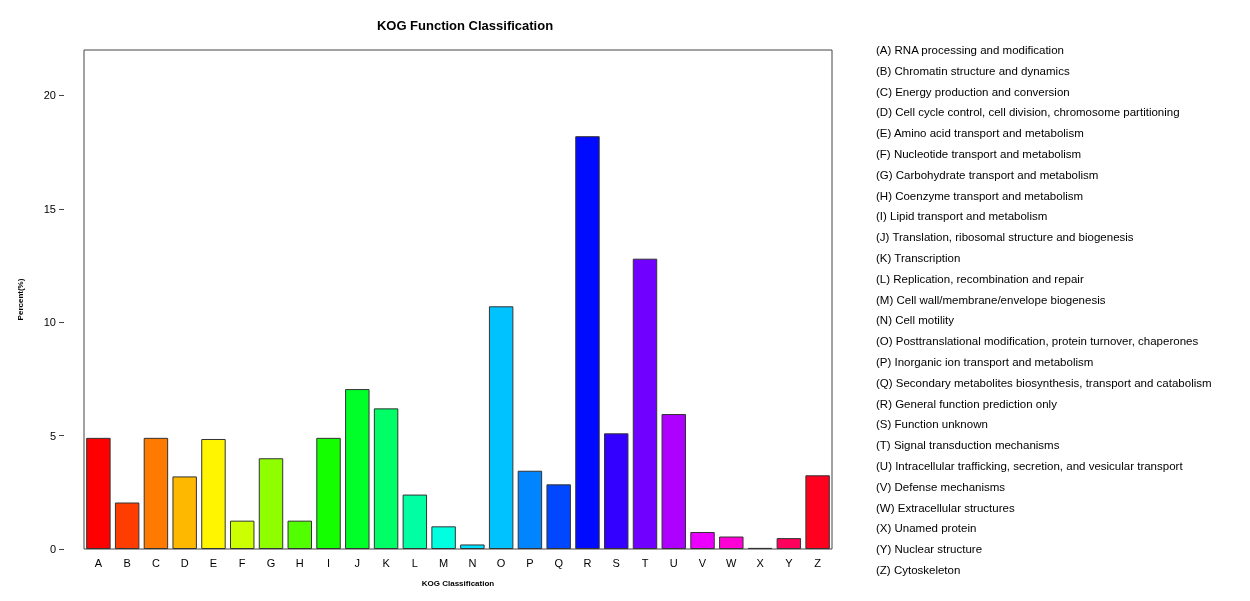  I want to click on text: (V) Defense mechanisms, so click(941, 486).